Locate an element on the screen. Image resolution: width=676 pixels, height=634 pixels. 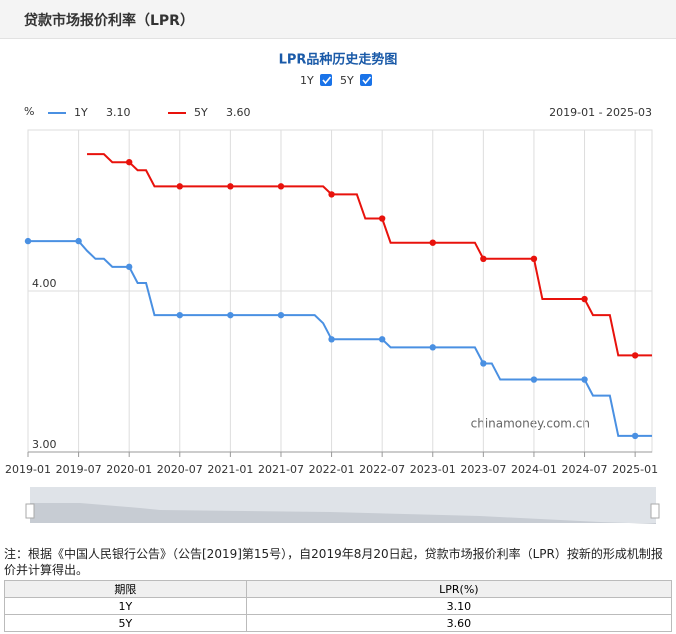
y-tick-label: 4.00 is located at coordinates (44, 283).